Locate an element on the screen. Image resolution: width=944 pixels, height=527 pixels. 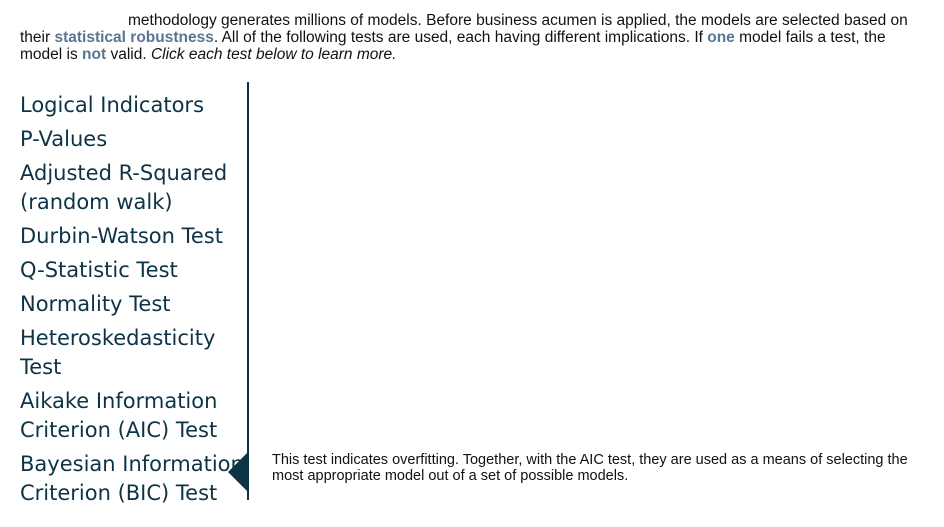
test-item-heteroskedasticity: Heteroskedasticity Test is located at coordinates (131, 353).